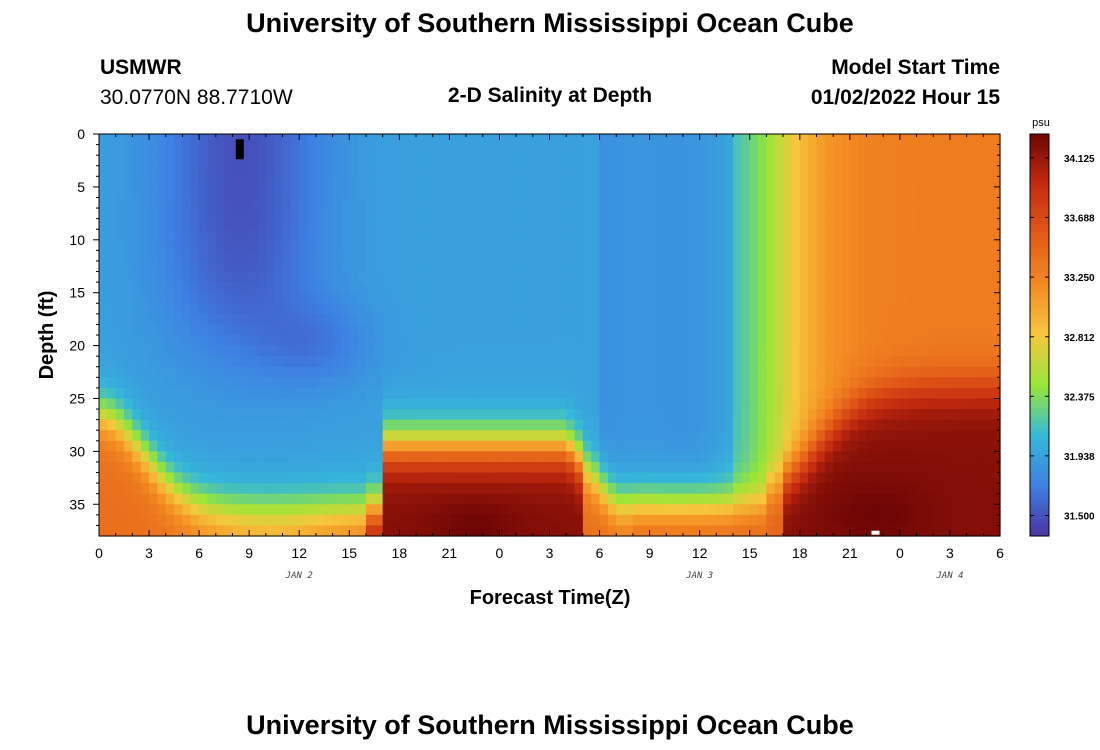 Image resolution: width=1100 pixels, height=750 pixels. I want to click on x-tick-label: 12, so click(700, 553).